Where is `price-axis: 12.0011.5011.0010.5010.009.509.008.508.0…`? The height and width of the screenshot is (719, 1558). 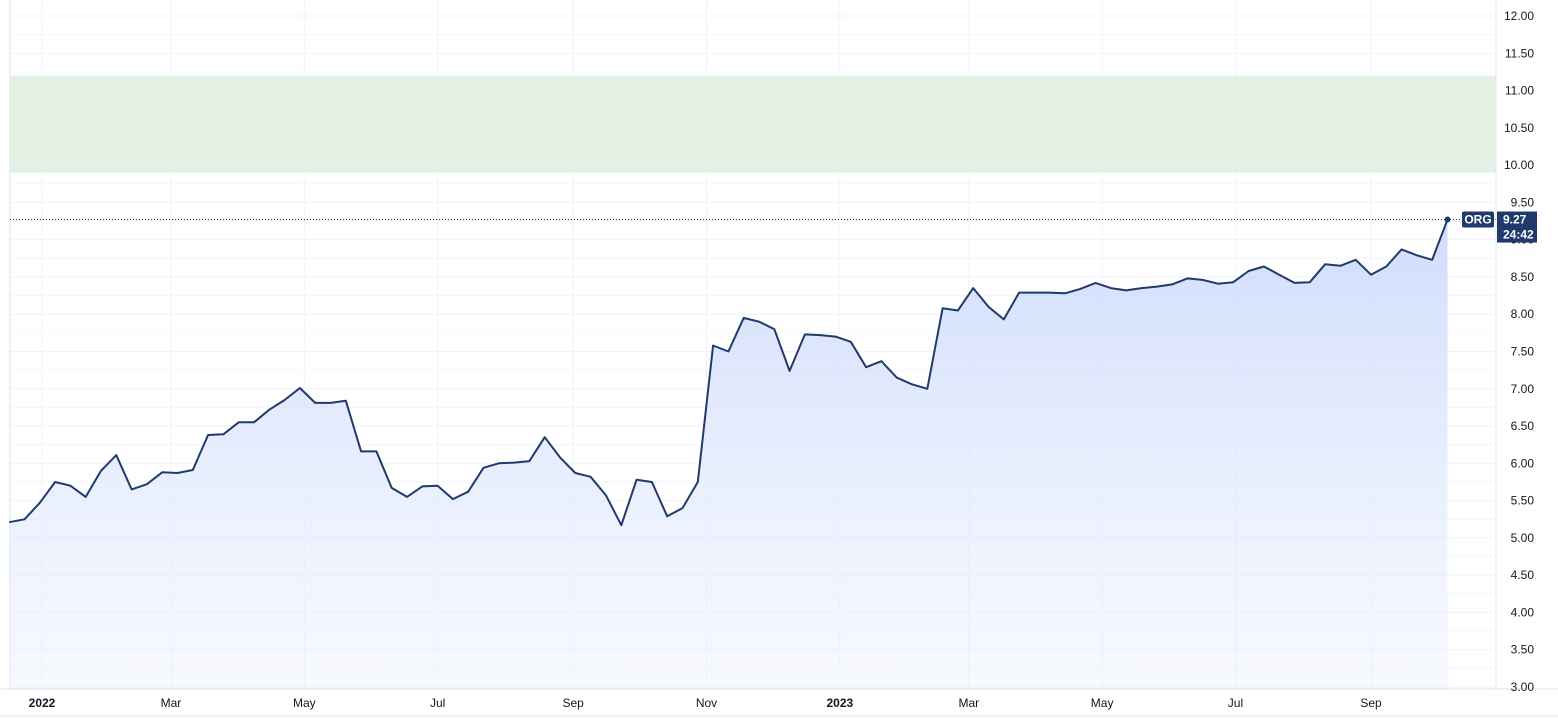 price-axis: 12.0011.5011.0010.5010.009.509.008.508.0… is located at coordinates (1519, 351).